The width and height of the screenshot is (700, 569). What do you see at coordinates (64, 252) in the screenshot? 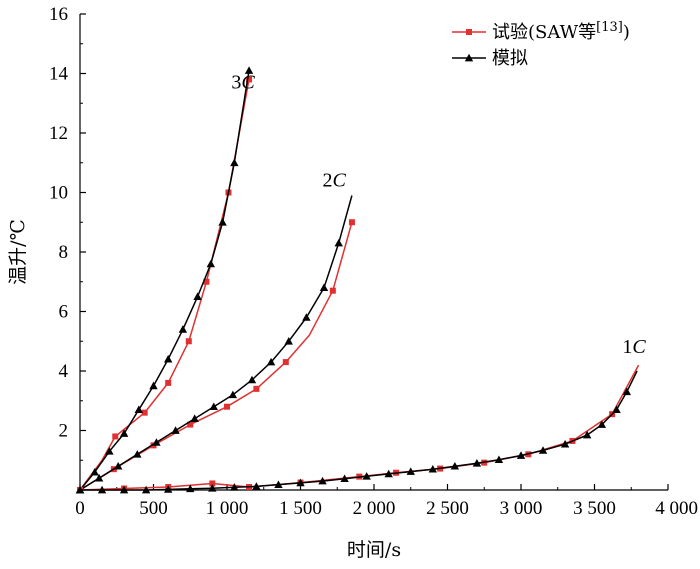
I see `y-tick-label: 8` at bounding box center [64, 252].